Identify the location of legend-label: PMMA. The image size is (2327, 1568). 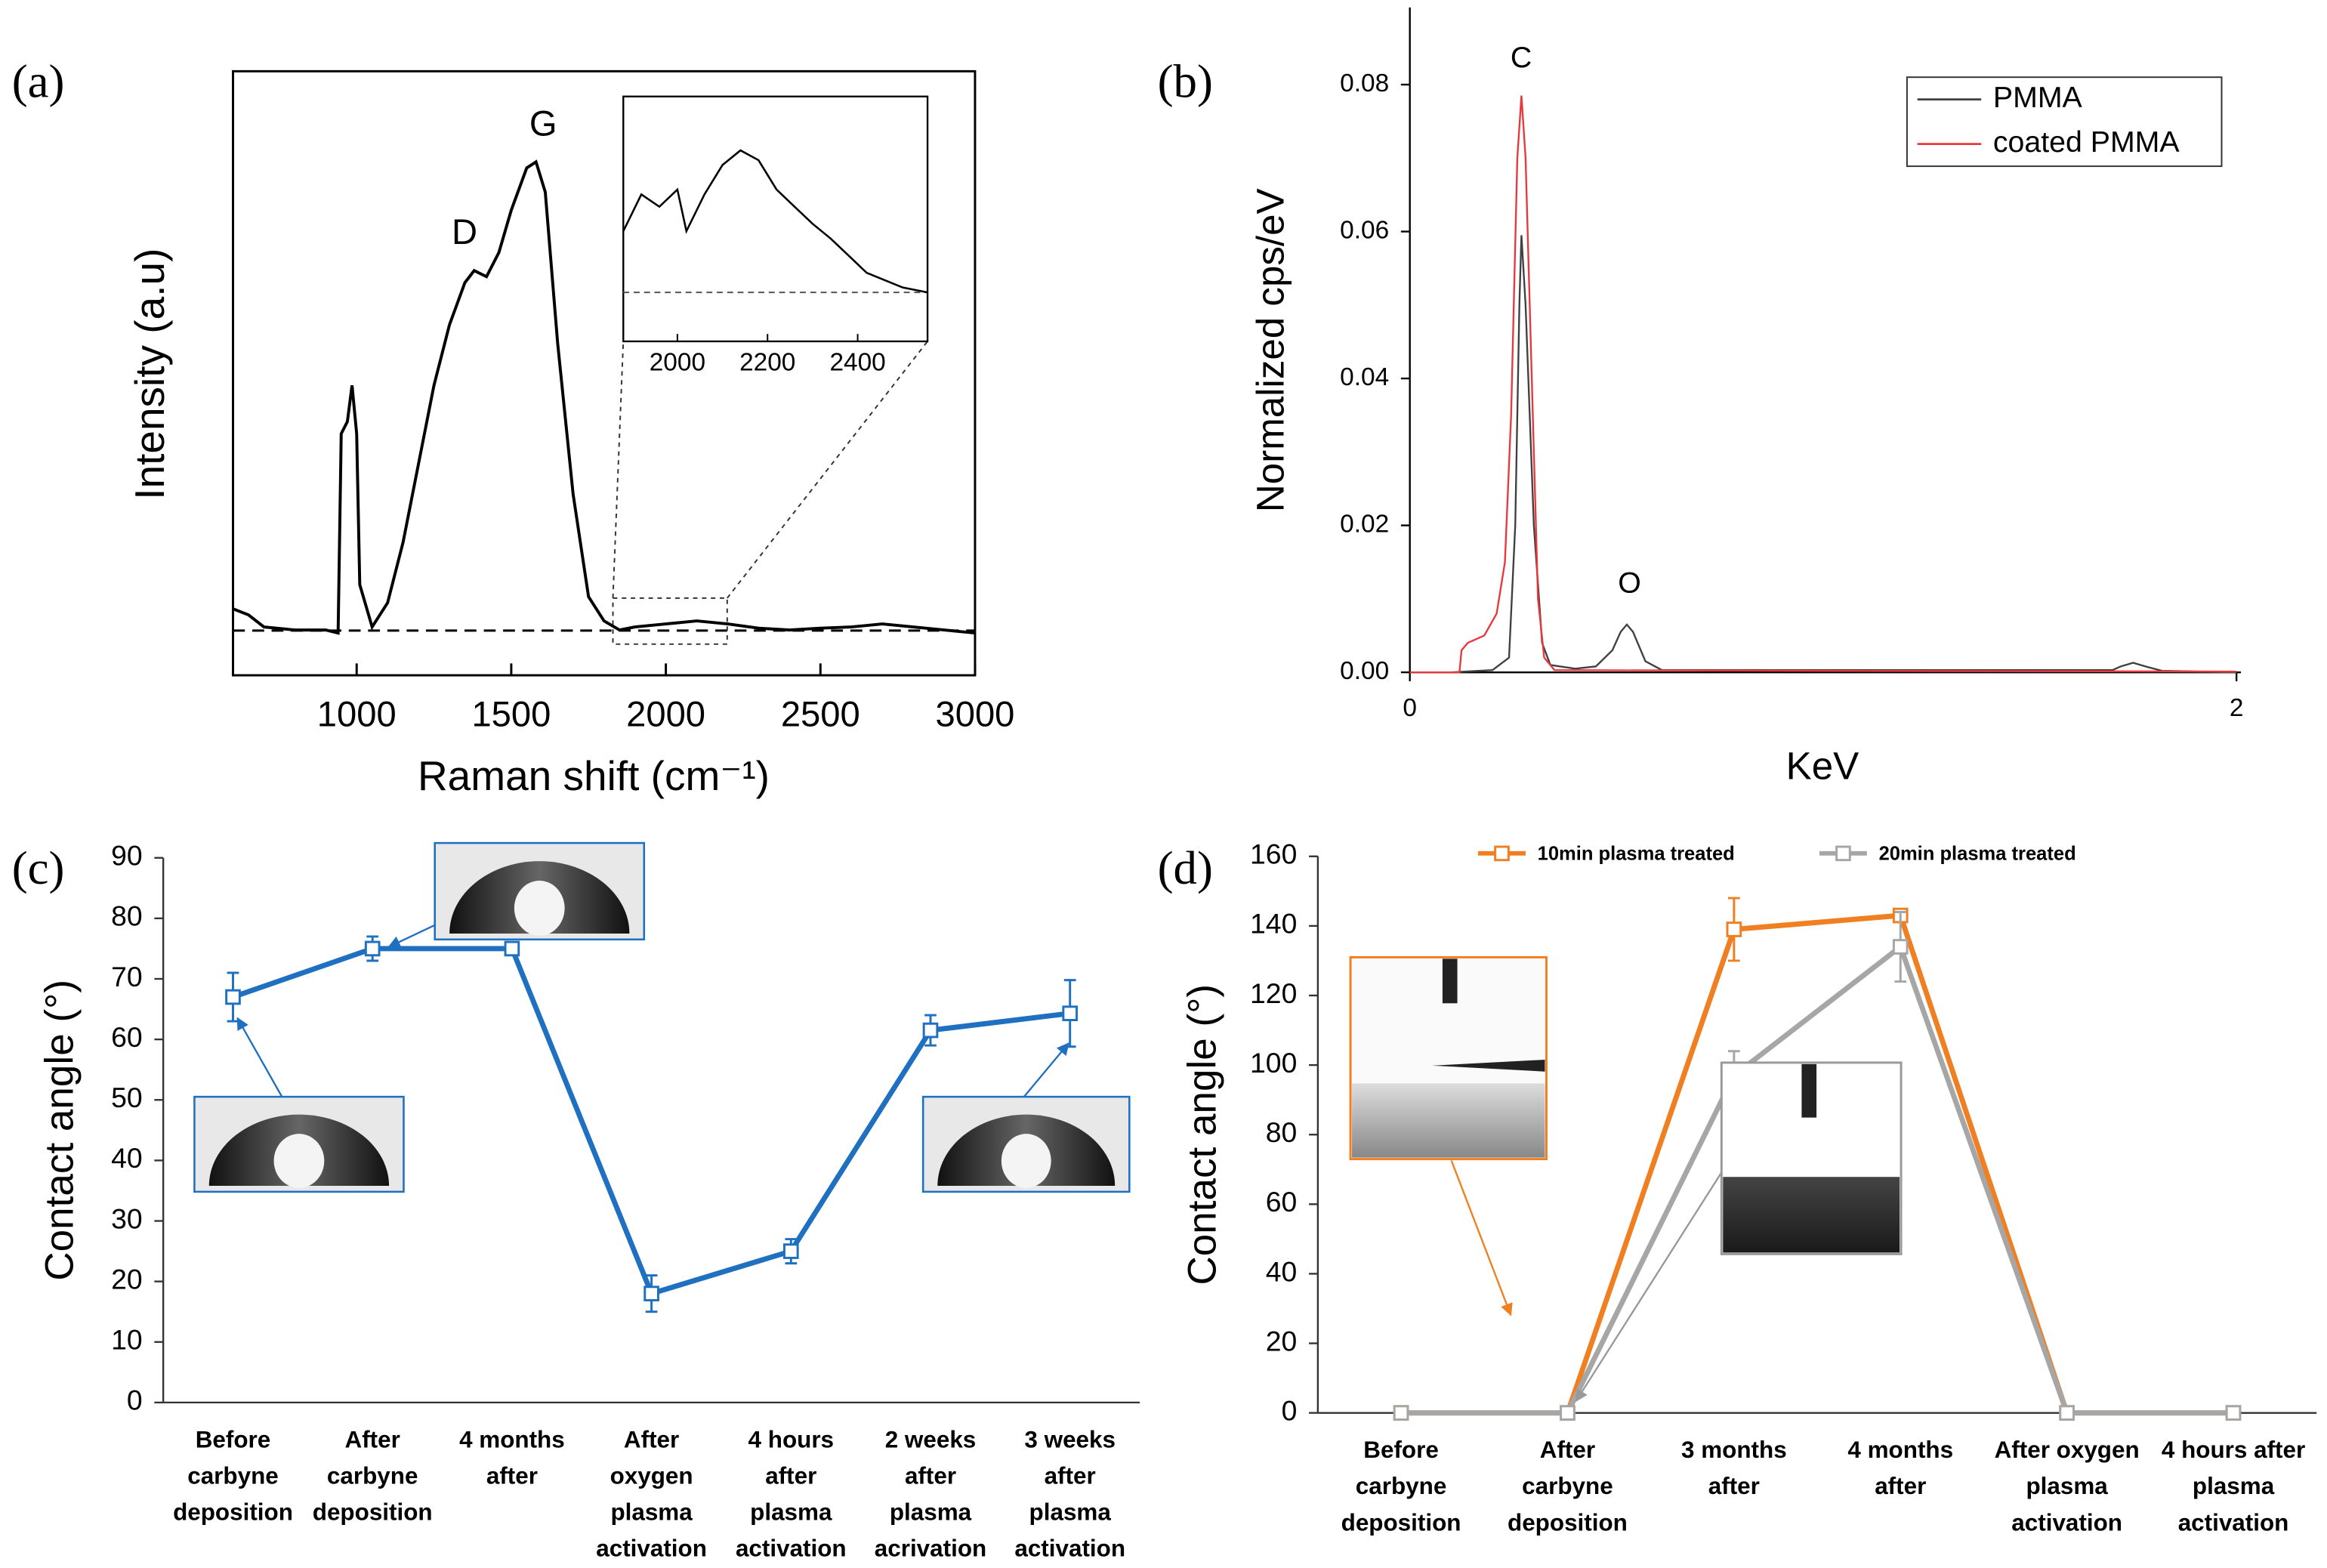
(2038, 97).